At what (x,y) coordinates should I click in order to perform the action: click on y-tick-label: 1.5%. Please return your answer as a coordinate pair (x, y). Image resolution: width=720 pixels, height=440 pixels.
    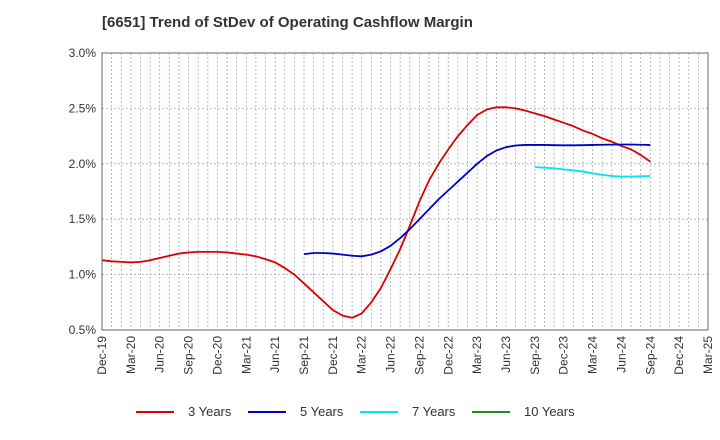
    Looking at the image, I should click on (83, 219).